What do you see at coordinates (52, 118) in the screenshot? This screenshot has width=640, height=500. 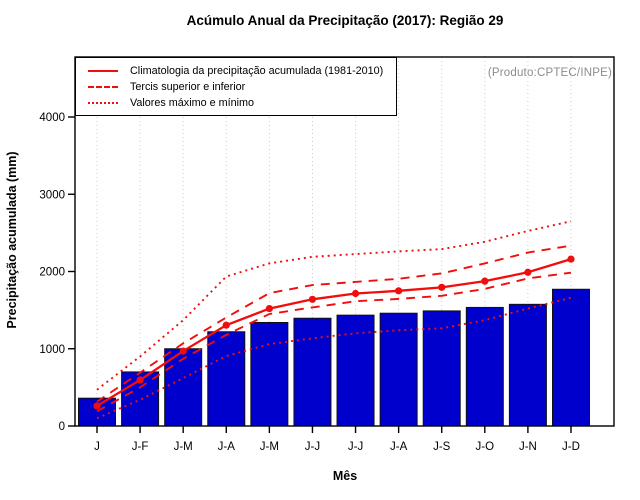 I see `y-tick-label: 4000` at bounding box center [52, 118].